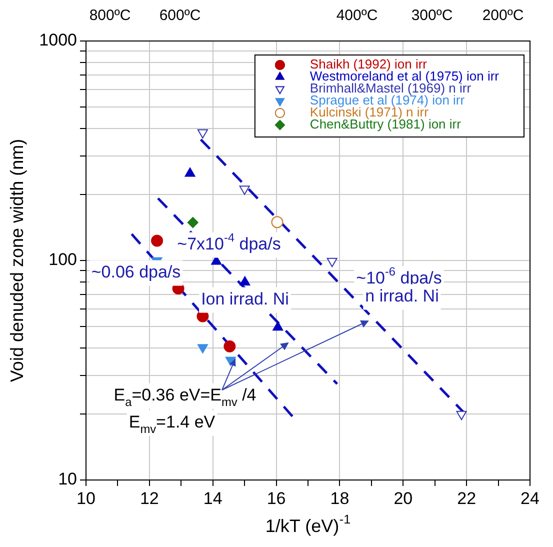 This screenshot has height=547, width=553. Describe the element at coordinates (403, 498) in the screenshot. I see `x-tick-label: 20` at that location.